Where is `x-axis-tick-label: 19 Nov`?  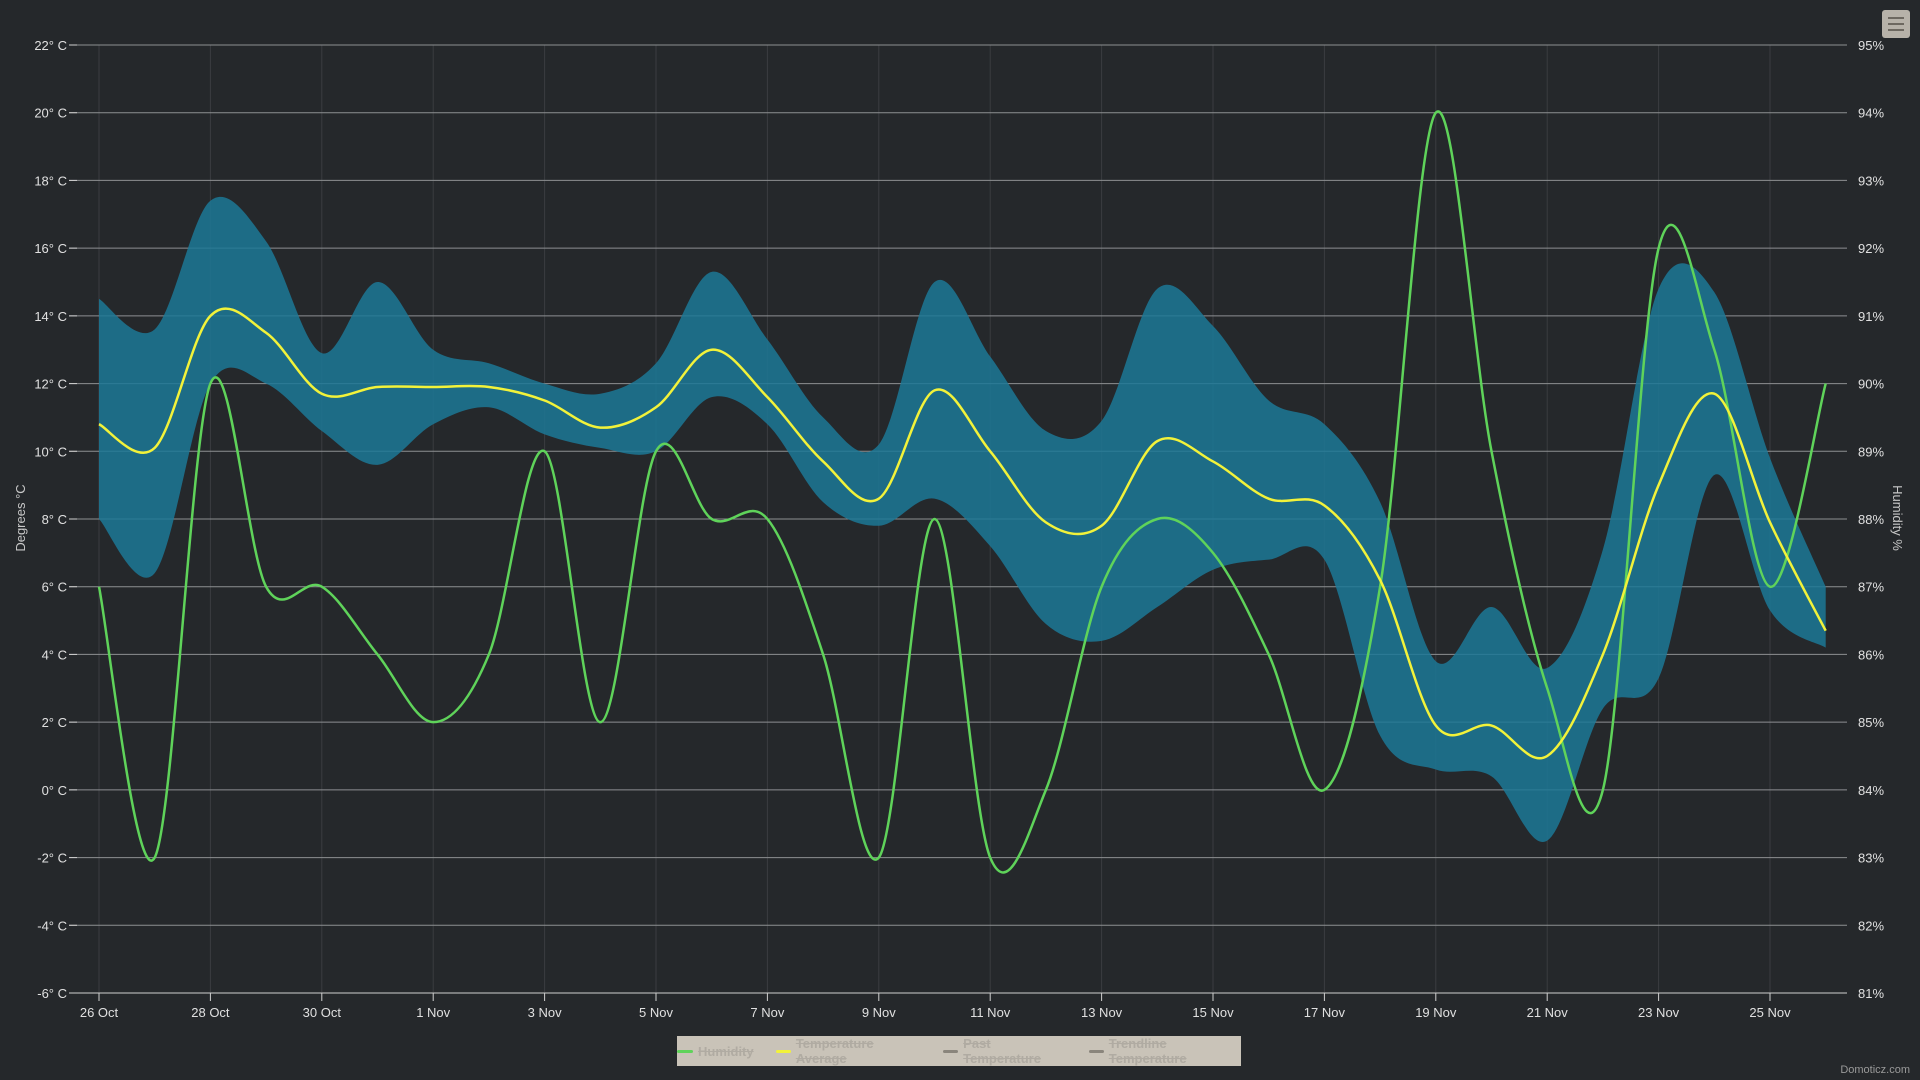 x-axis-tick-label: 19 Nov is located at coordinates (1436, 1012).